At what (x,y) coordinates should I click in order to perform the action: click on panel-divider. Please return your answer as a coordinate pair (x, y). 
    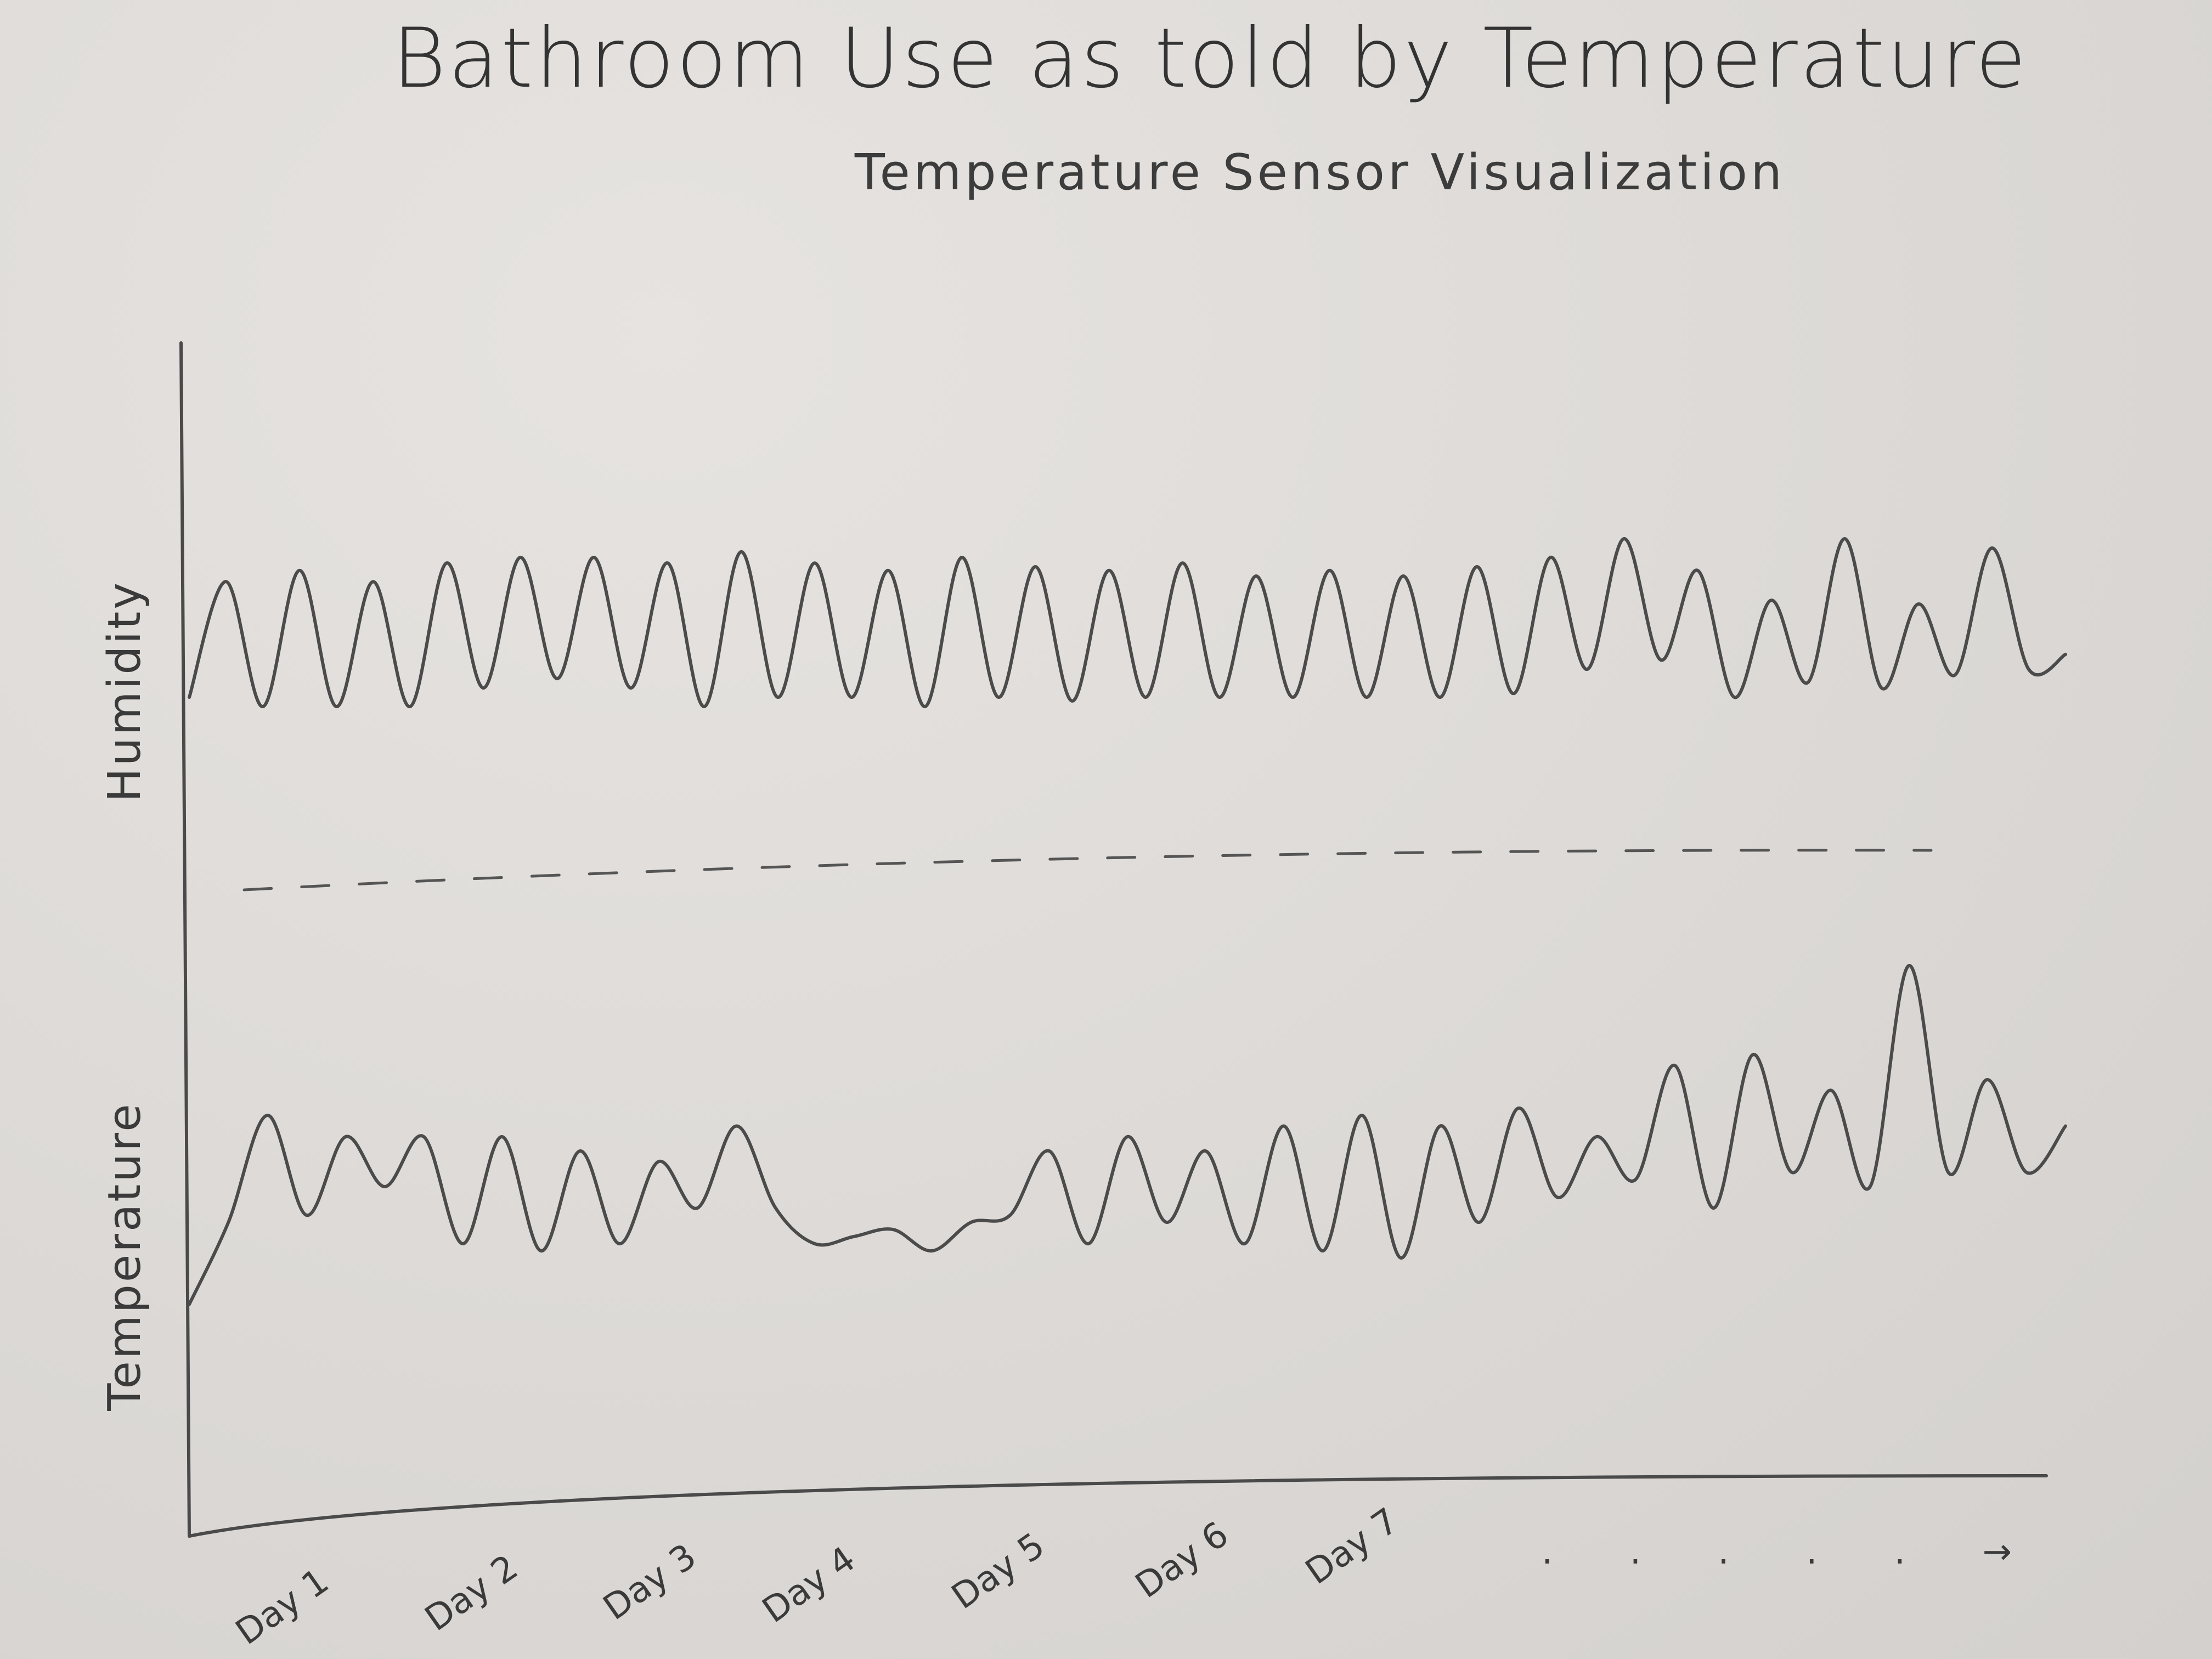
    Looking at the image, I should click on (1087, 870).